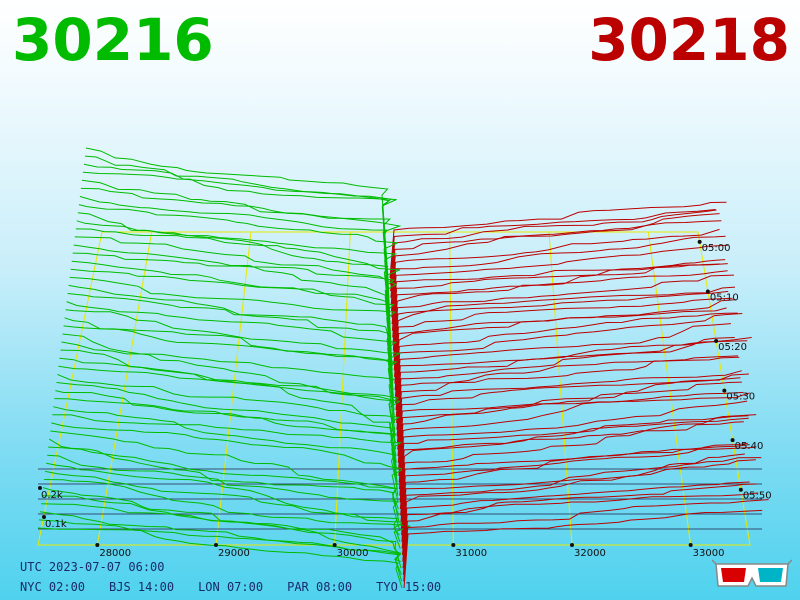 The image size is (800, 600). What do you see at coordinates (740, 397) in the screenshot?
I see `time-tick-label: 05:30` at bounding box center [740, 397].